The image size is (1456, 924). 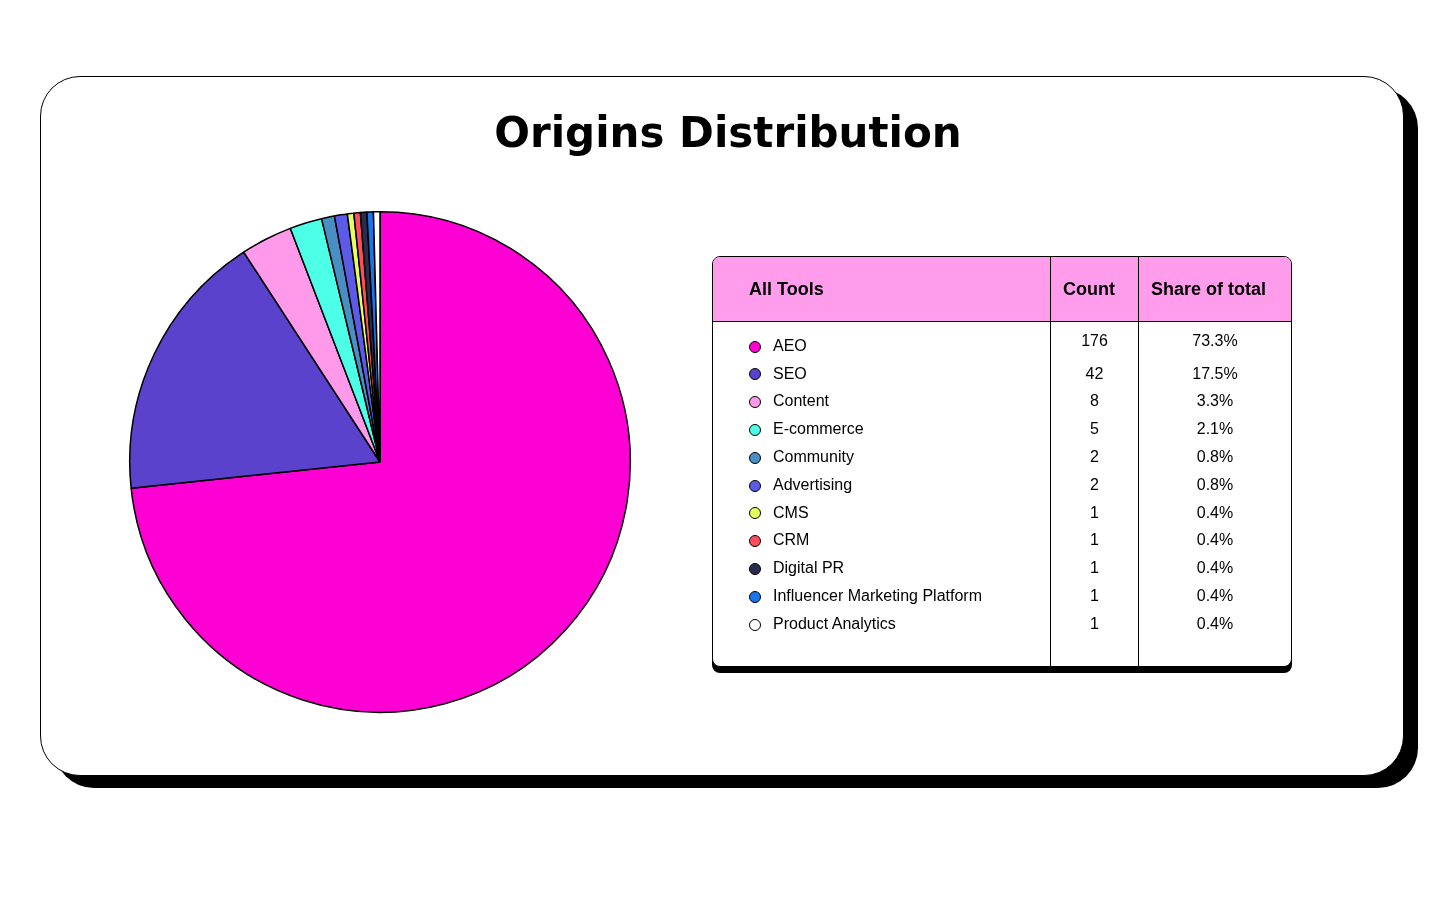 What do you see at coordinates (1094, 289) in the screenshot?
I see `text: Count` at bounding box center [1094, 289].